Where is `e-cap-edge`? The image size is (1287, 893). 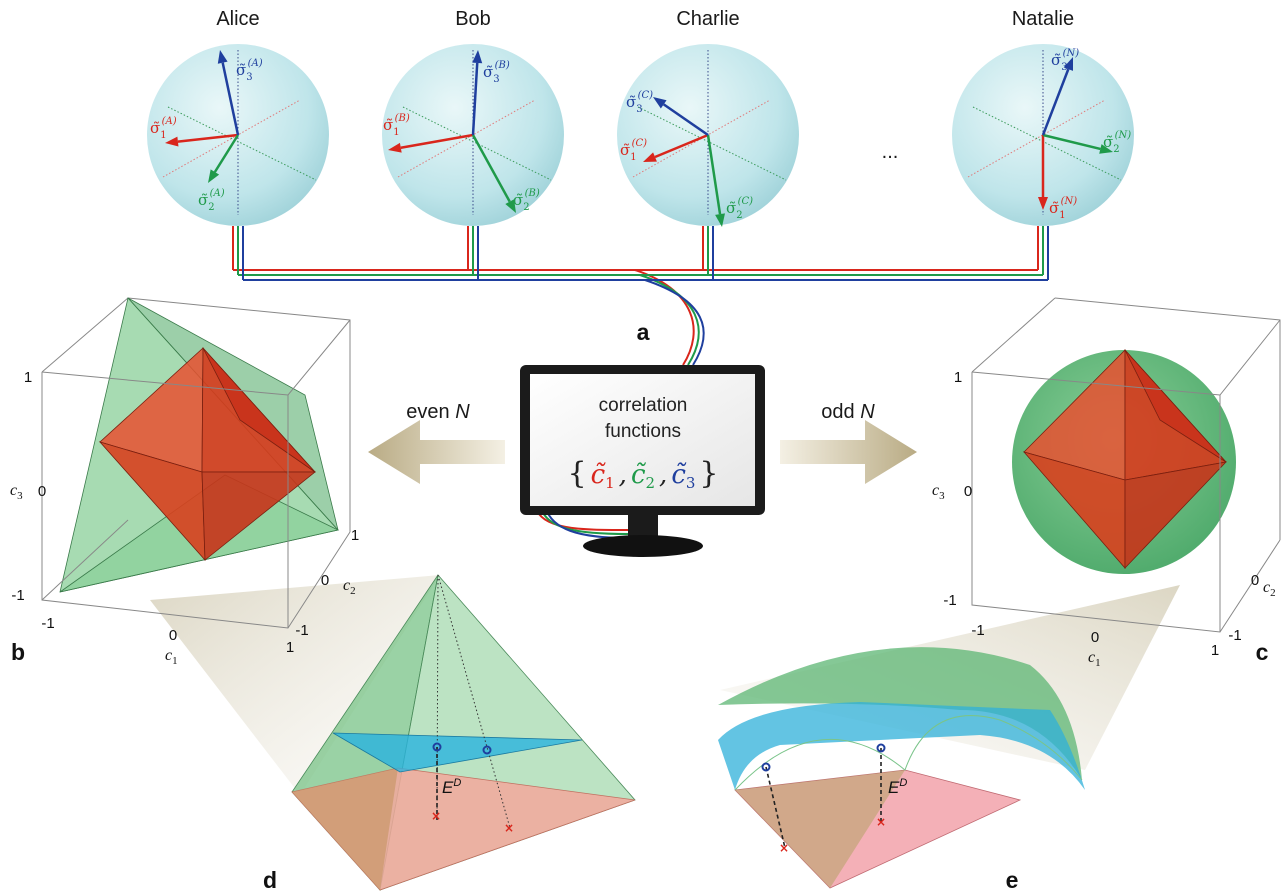 e-cap-edge is located at coordinates (908, 753).